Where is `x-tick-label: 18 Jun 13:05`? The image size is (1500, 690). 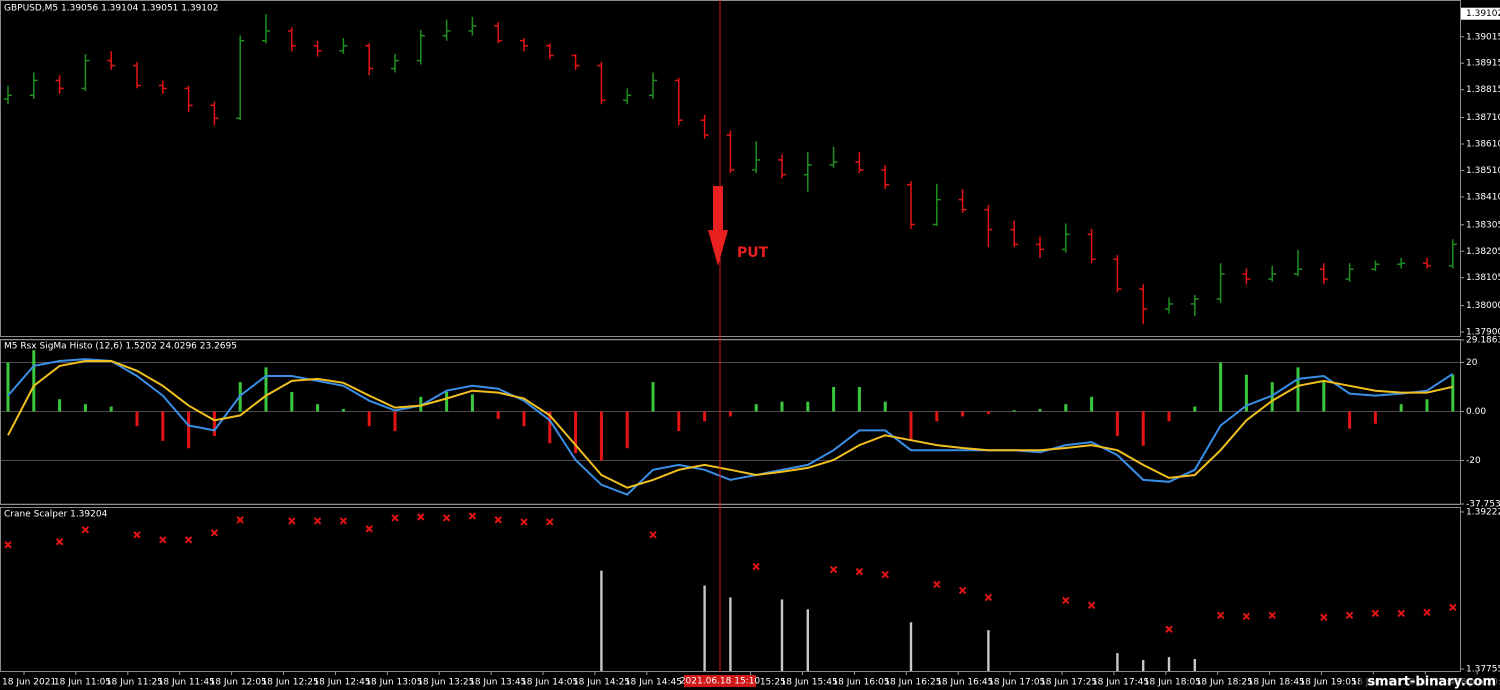
x-tick-label: 18 Jun 13:05 is located at coordinates (393, 683).